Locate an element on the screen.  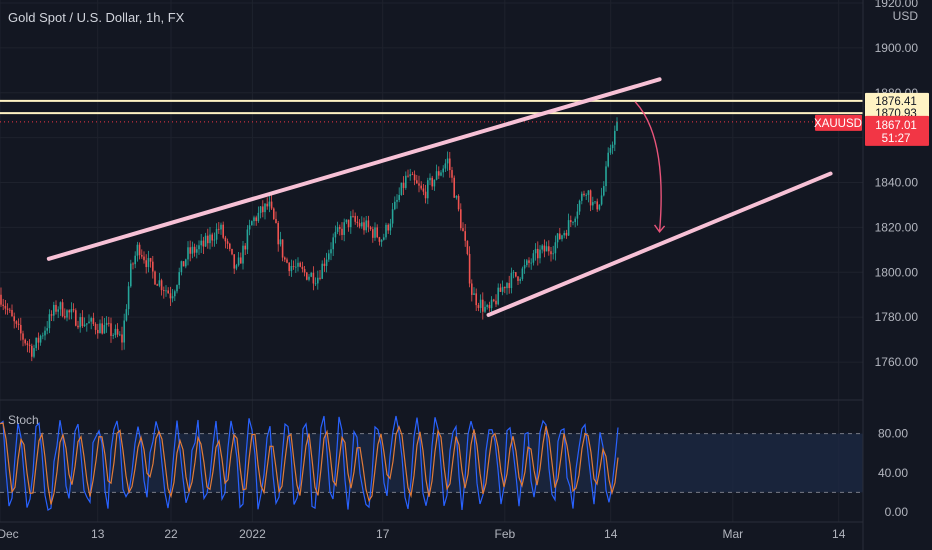
stoch-label: Stoch is located at coordinates (23, 420).